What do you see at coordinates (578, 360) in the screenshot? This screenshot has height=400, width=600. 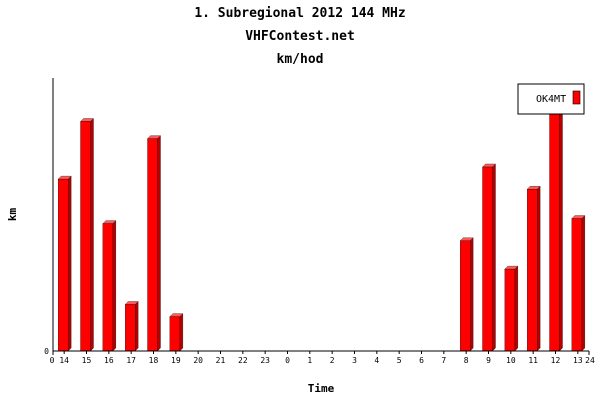 I see `x-tick-label: 13` at bounding box center [578, 360].